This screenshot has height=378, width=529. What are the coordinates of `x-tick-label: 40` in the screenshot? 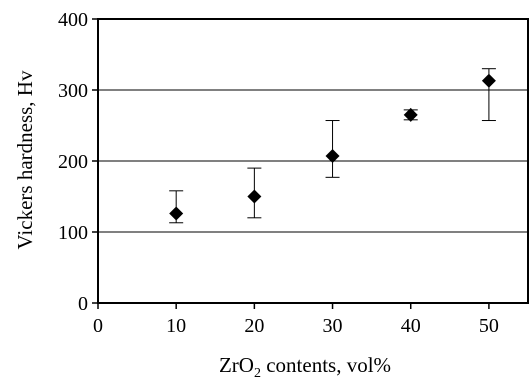 It's located at (411, 326).